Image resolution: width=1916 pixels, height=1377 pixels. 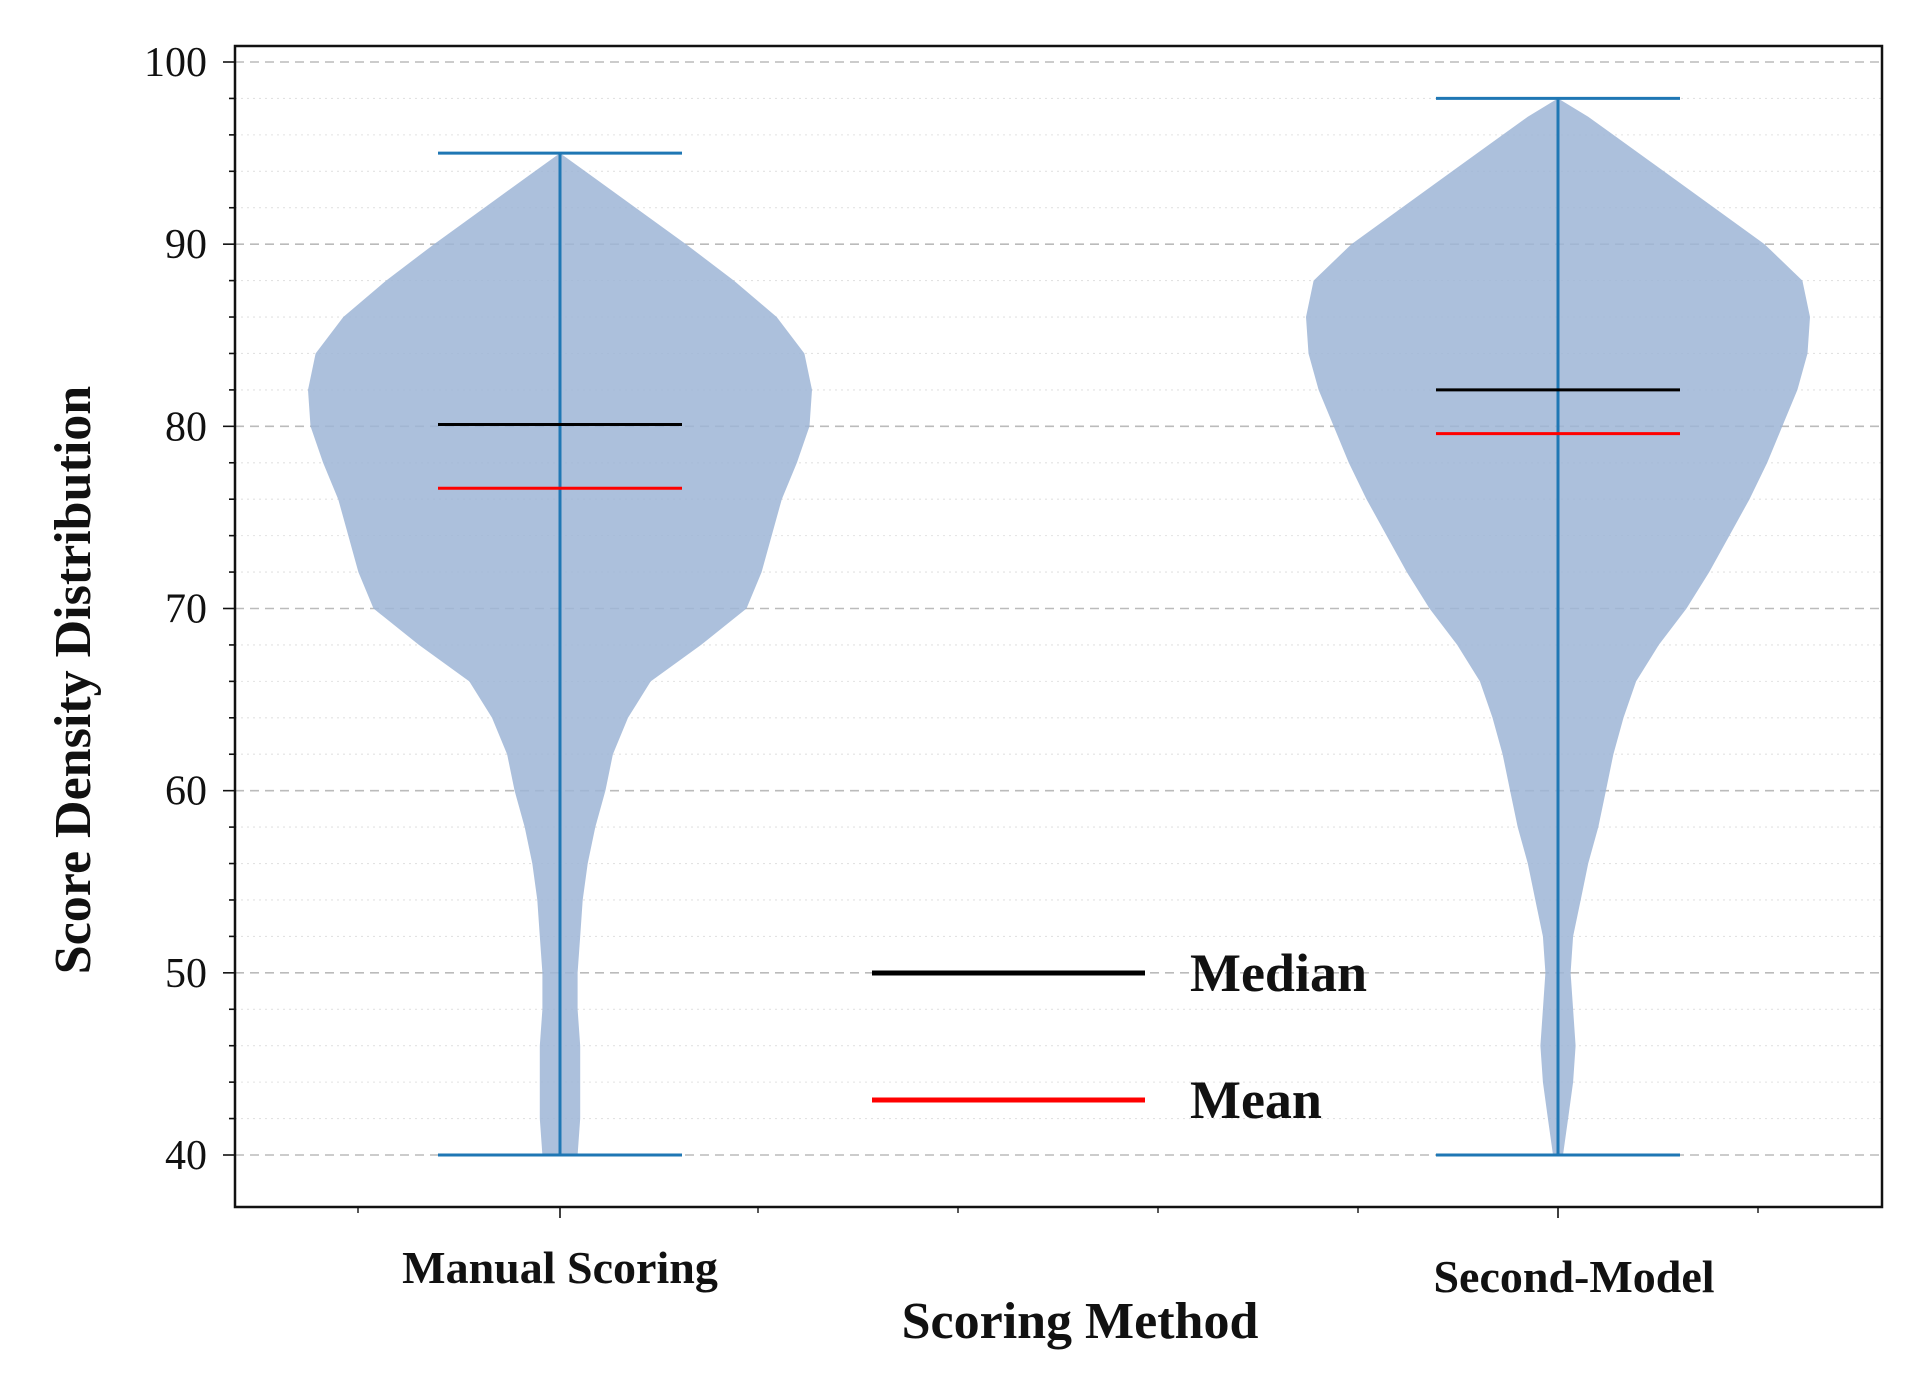 What do you see at coordinates (1573, 1276) in the screenshot?
I see `x-category-label: Second-Model` at bounding box center [1573, 1276].